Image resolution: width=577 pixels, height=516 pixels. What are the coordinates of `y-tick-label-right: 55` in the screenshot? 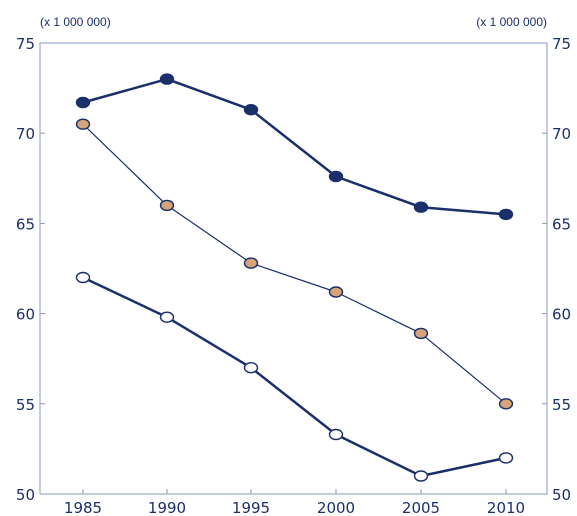 It's located at (561, 405).